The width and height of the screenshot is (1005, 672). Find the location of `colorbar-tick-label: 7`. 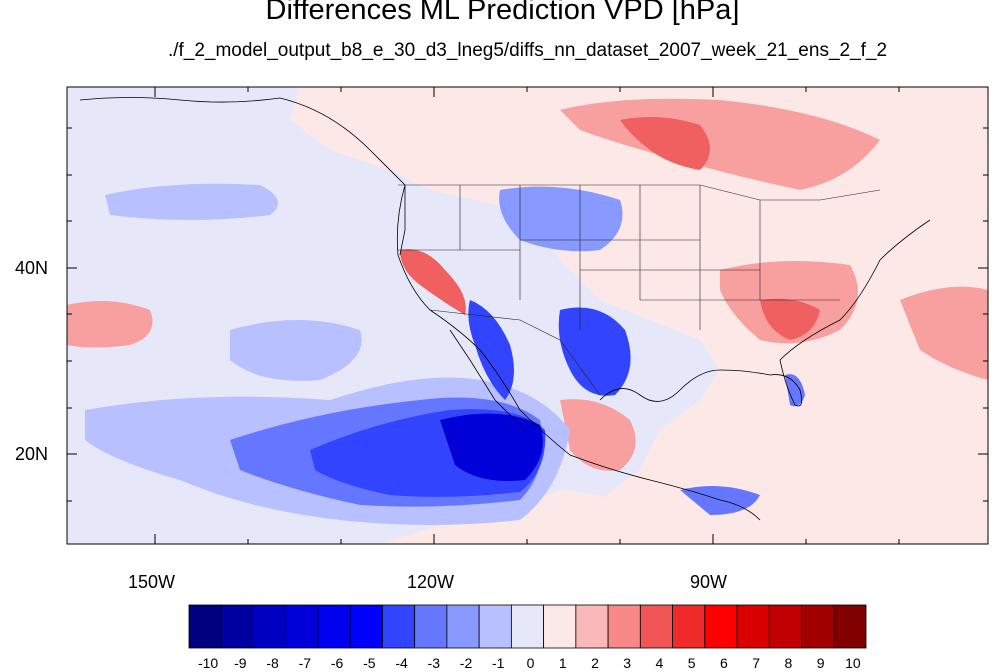

colorbar-tick-label: 7 is located at coordinates (756, 663).